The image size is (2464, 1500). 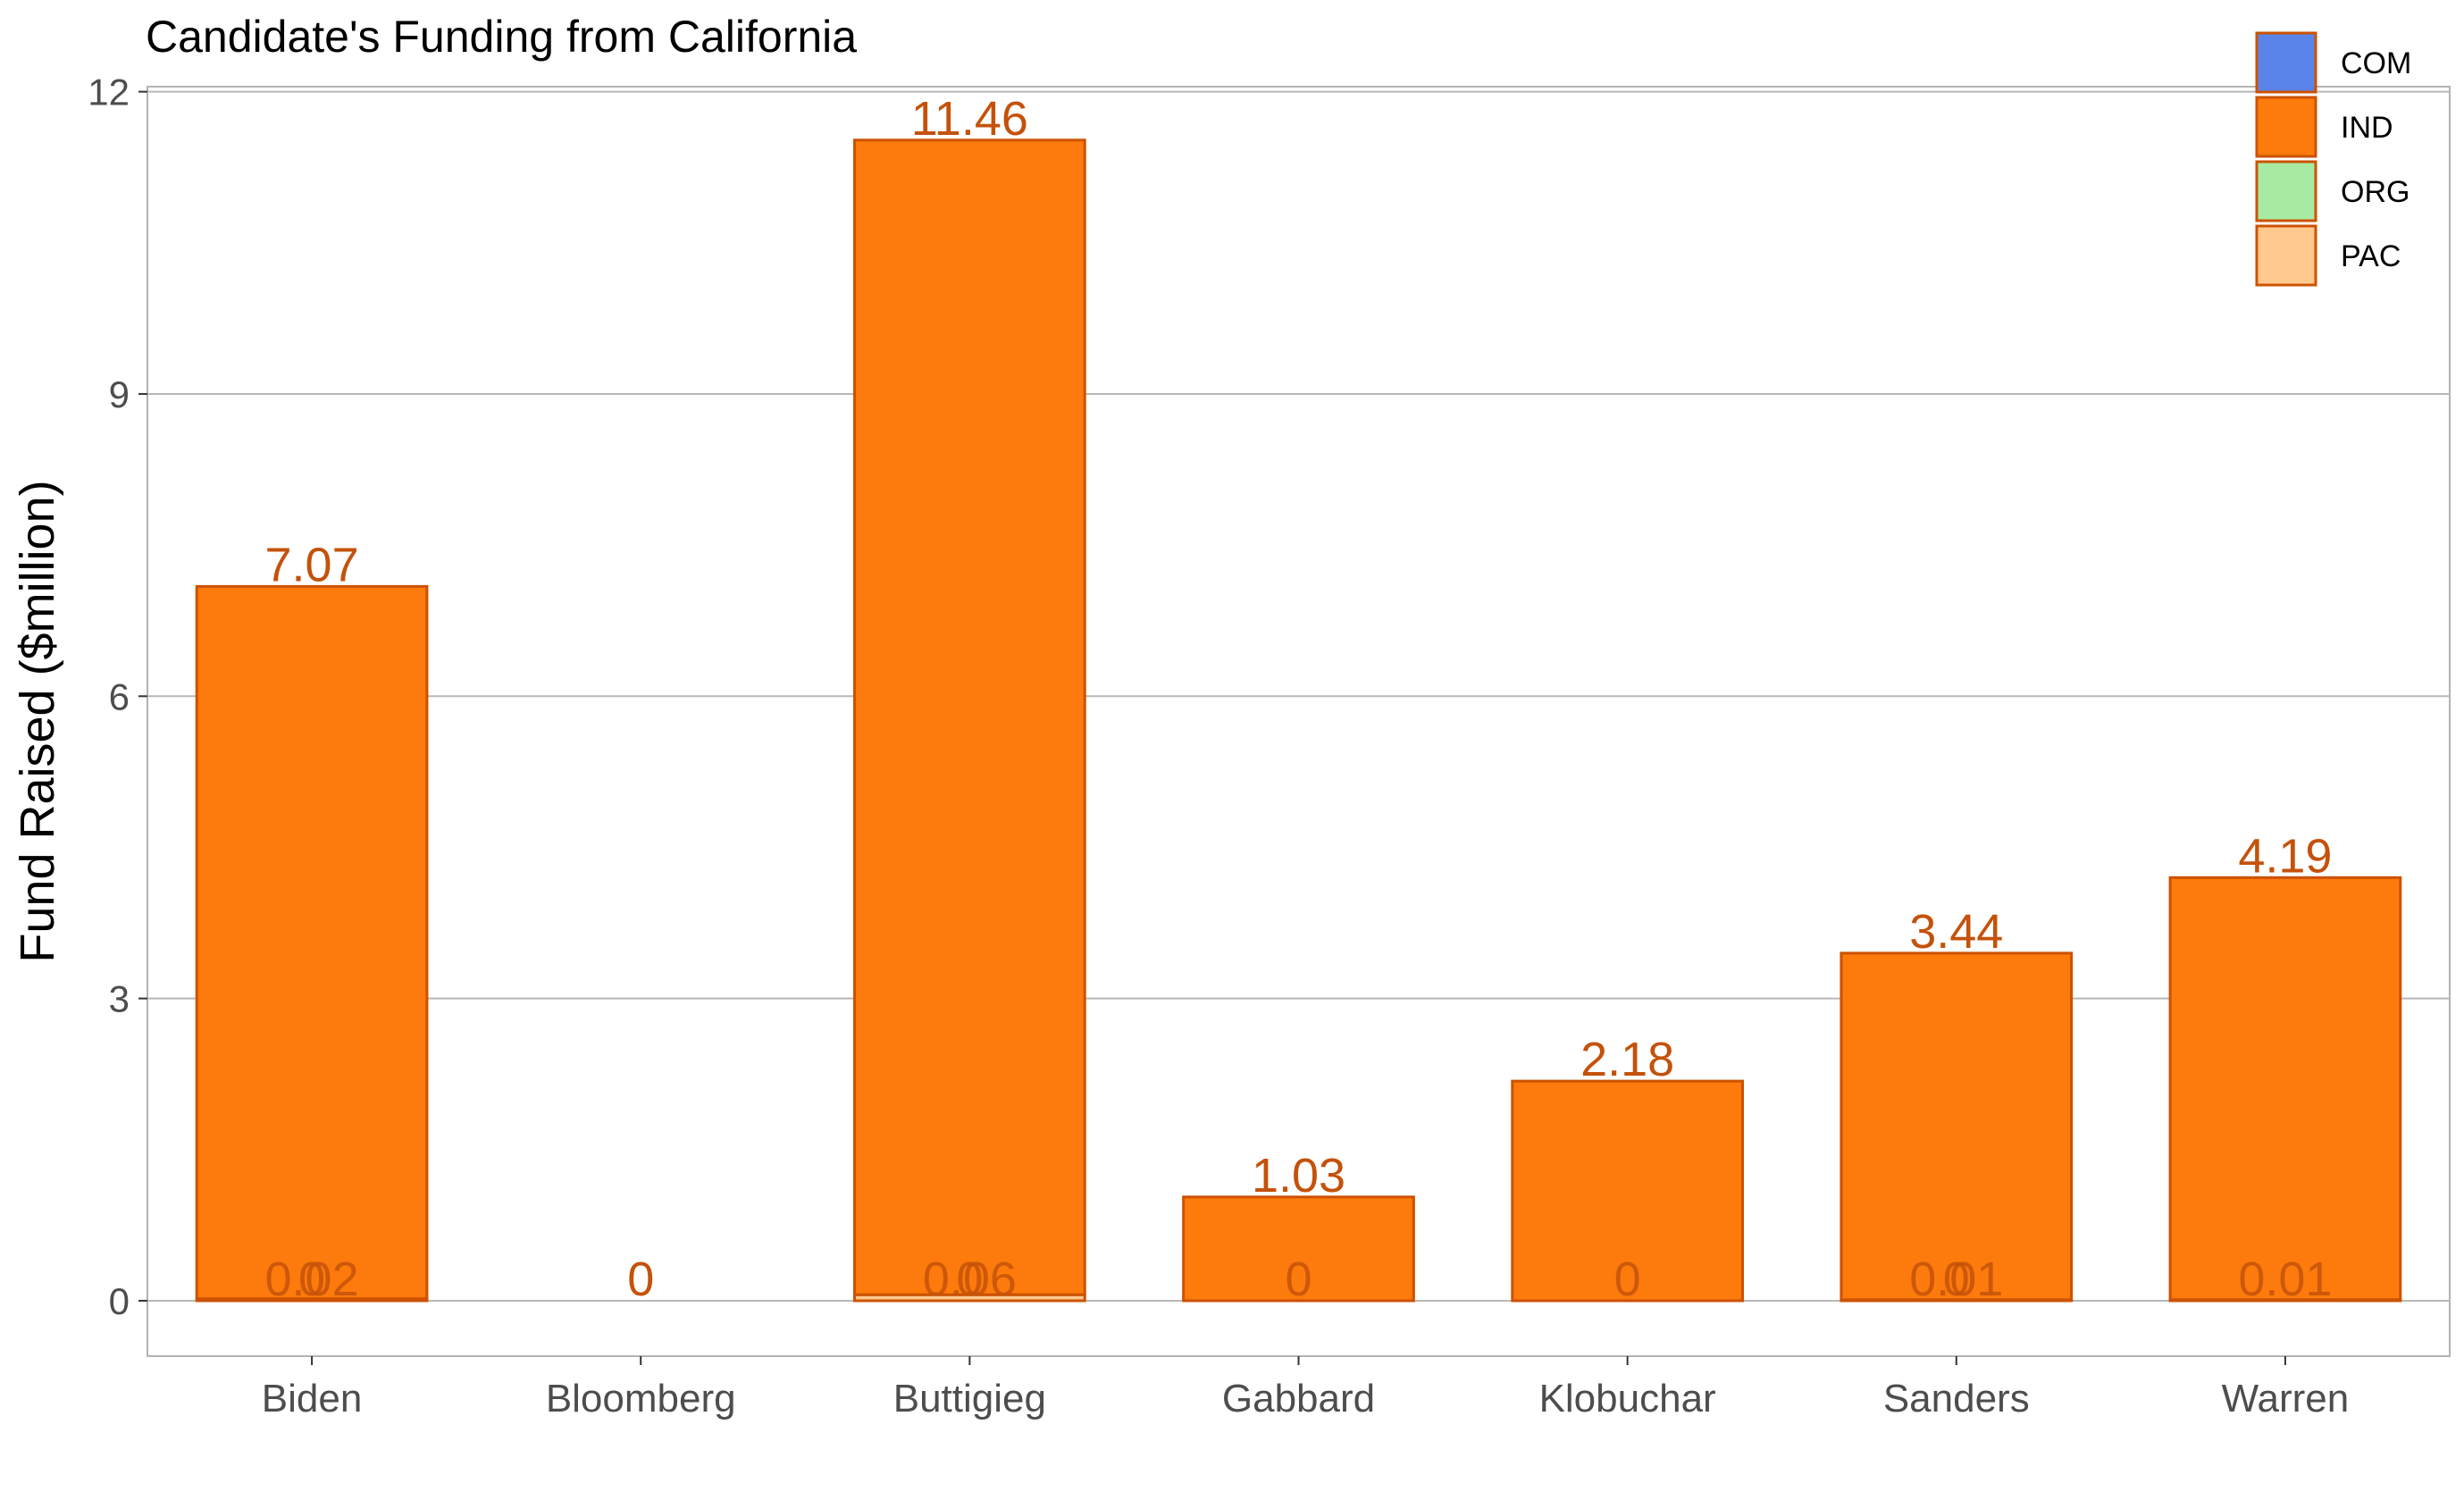 I want to click on y-tick-label: 12, so click(x=109, y=92).